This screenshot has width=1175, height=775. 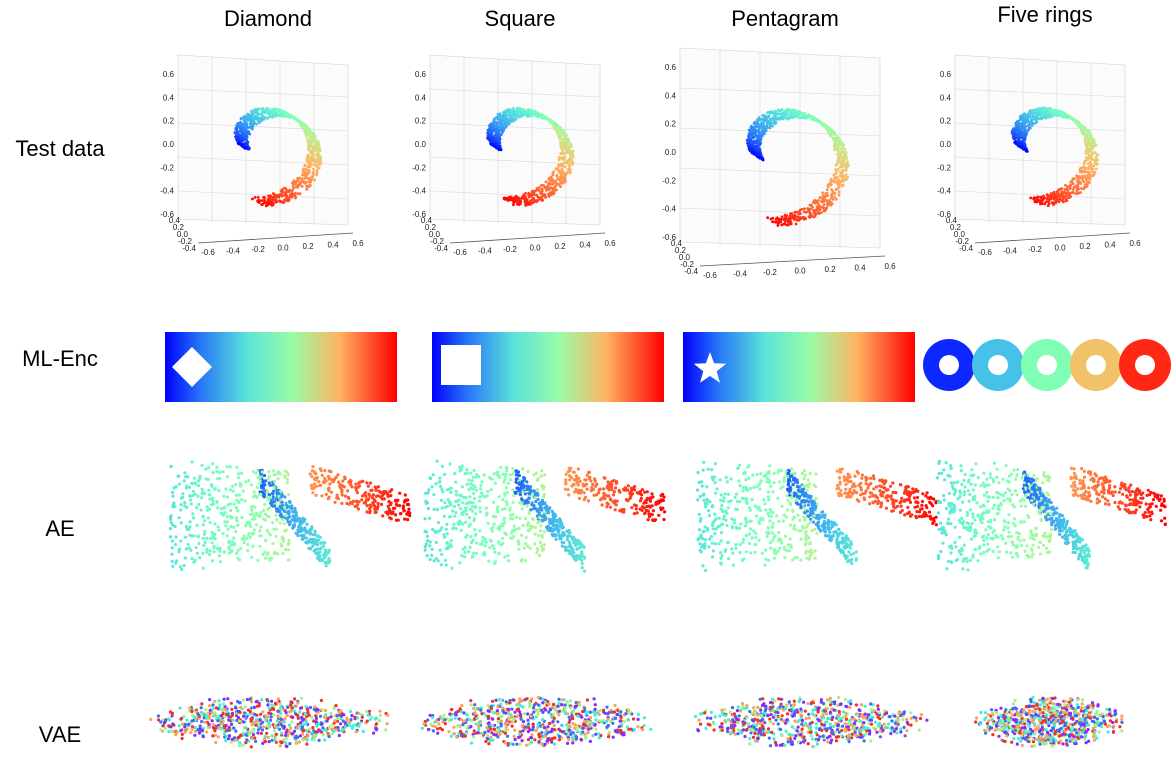 I want to click on row-label-vae: VAE, so click(x=60, y=734).